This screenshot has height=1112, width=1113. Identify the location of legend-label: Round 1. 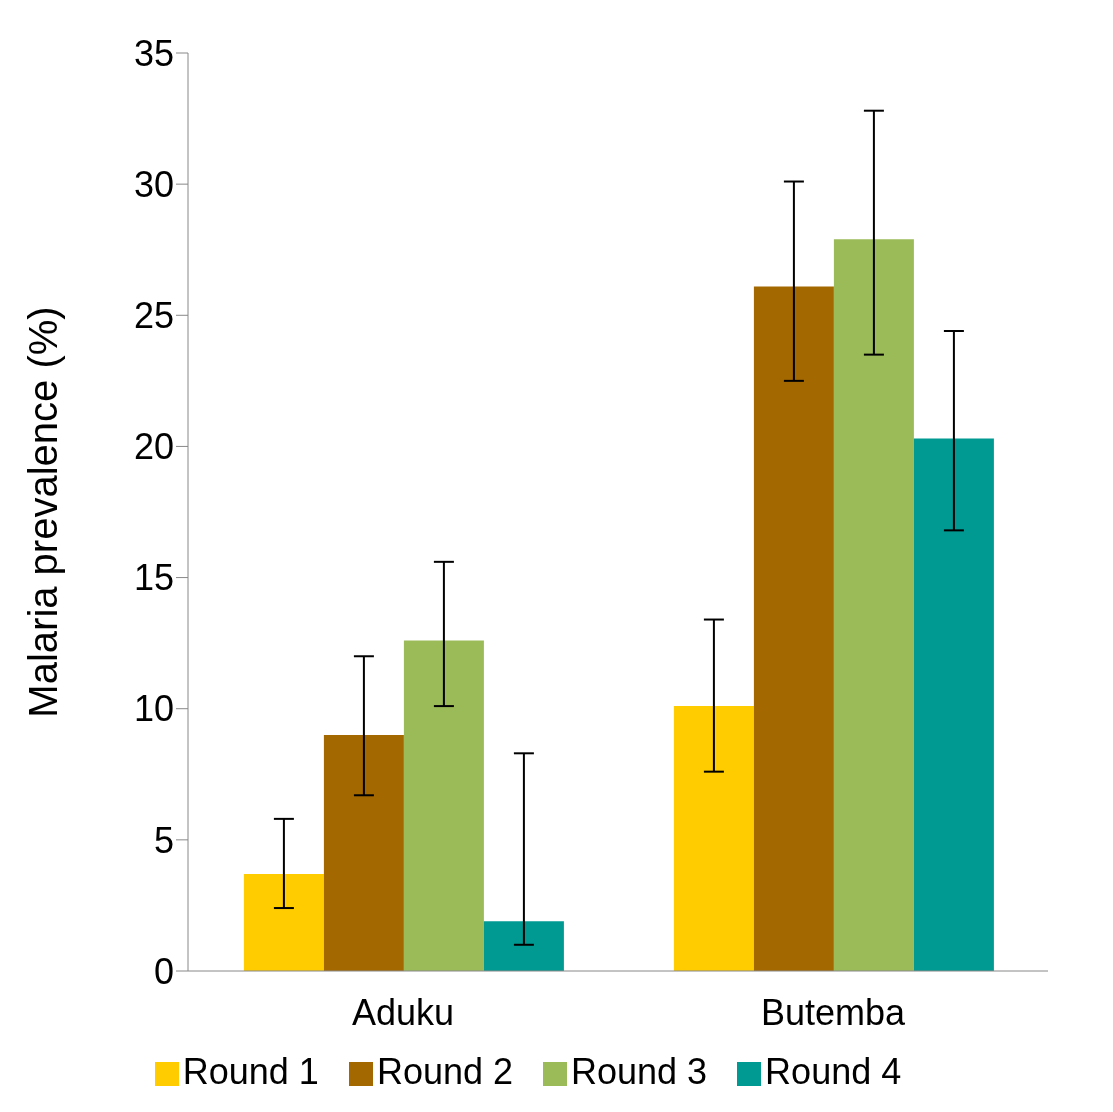
(250, 1071).